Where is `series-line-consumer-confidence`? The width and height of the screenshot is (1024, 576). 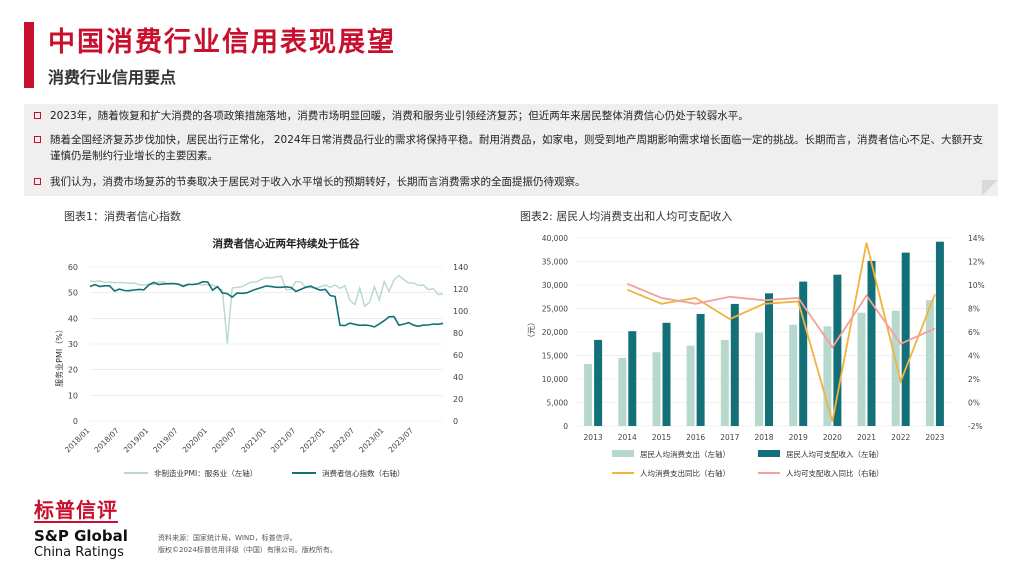 series-line-consumer-confidence is located at coordinates (266, 304).